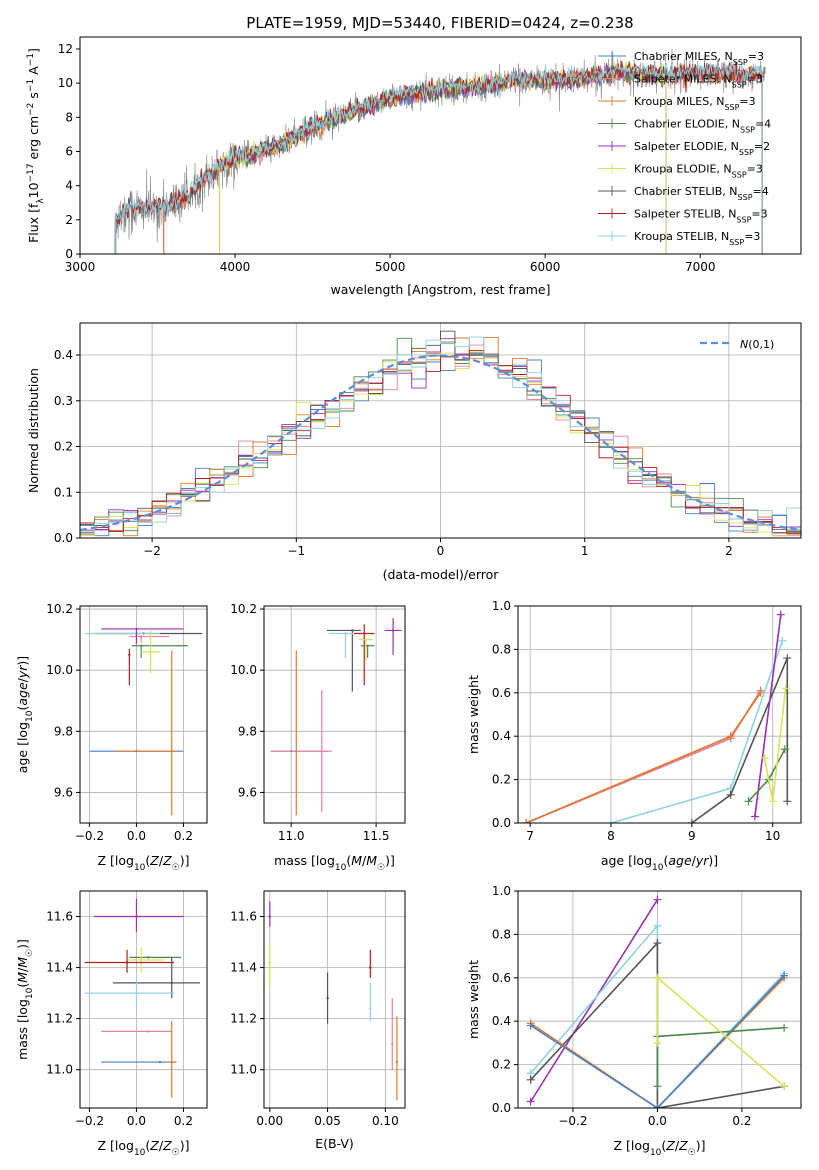 The height and width of the screenshot is (1170, 819). I want to click on x-axis-label: age [log10(age/yr)], so click(659, 863).